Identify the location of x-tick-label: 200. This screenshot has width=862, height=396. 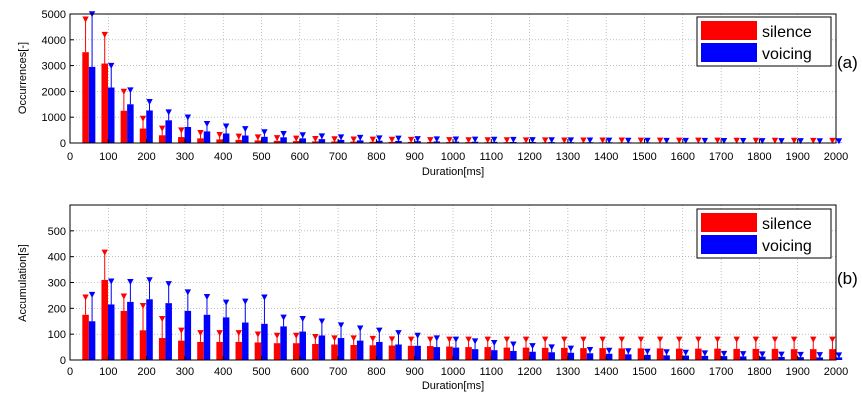
(146, 372).